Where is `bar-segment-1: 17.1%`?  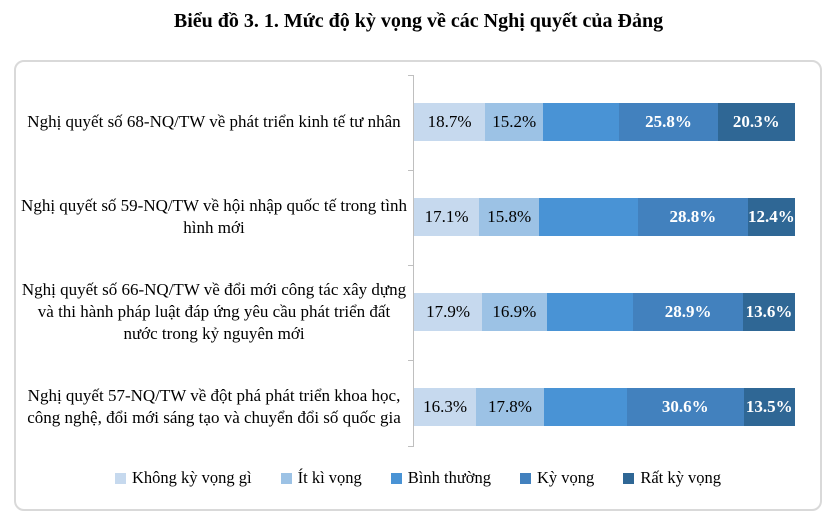
bar-segment-1: 17.1% is located at coordinates (447, 217).